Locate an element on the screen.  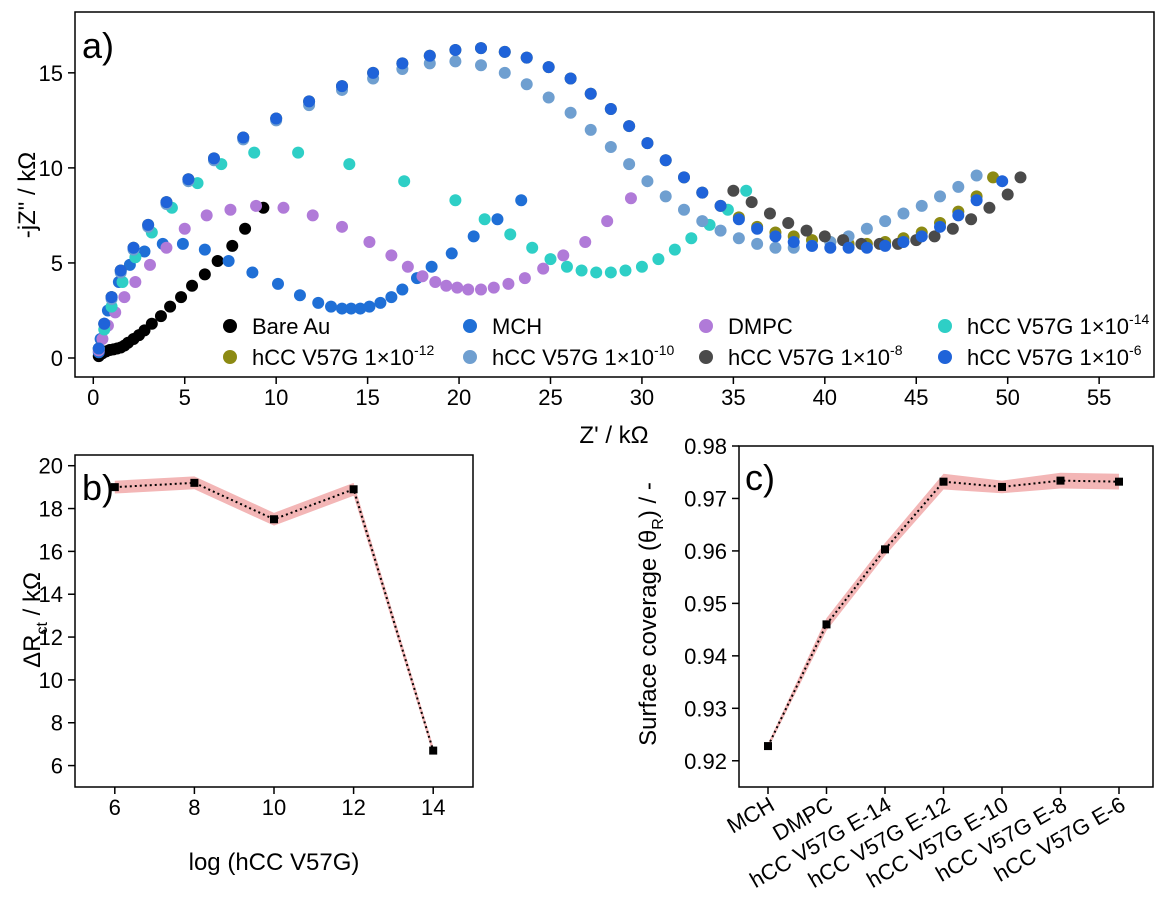
panel-a-label: a) is located at coordinates (98, 45).